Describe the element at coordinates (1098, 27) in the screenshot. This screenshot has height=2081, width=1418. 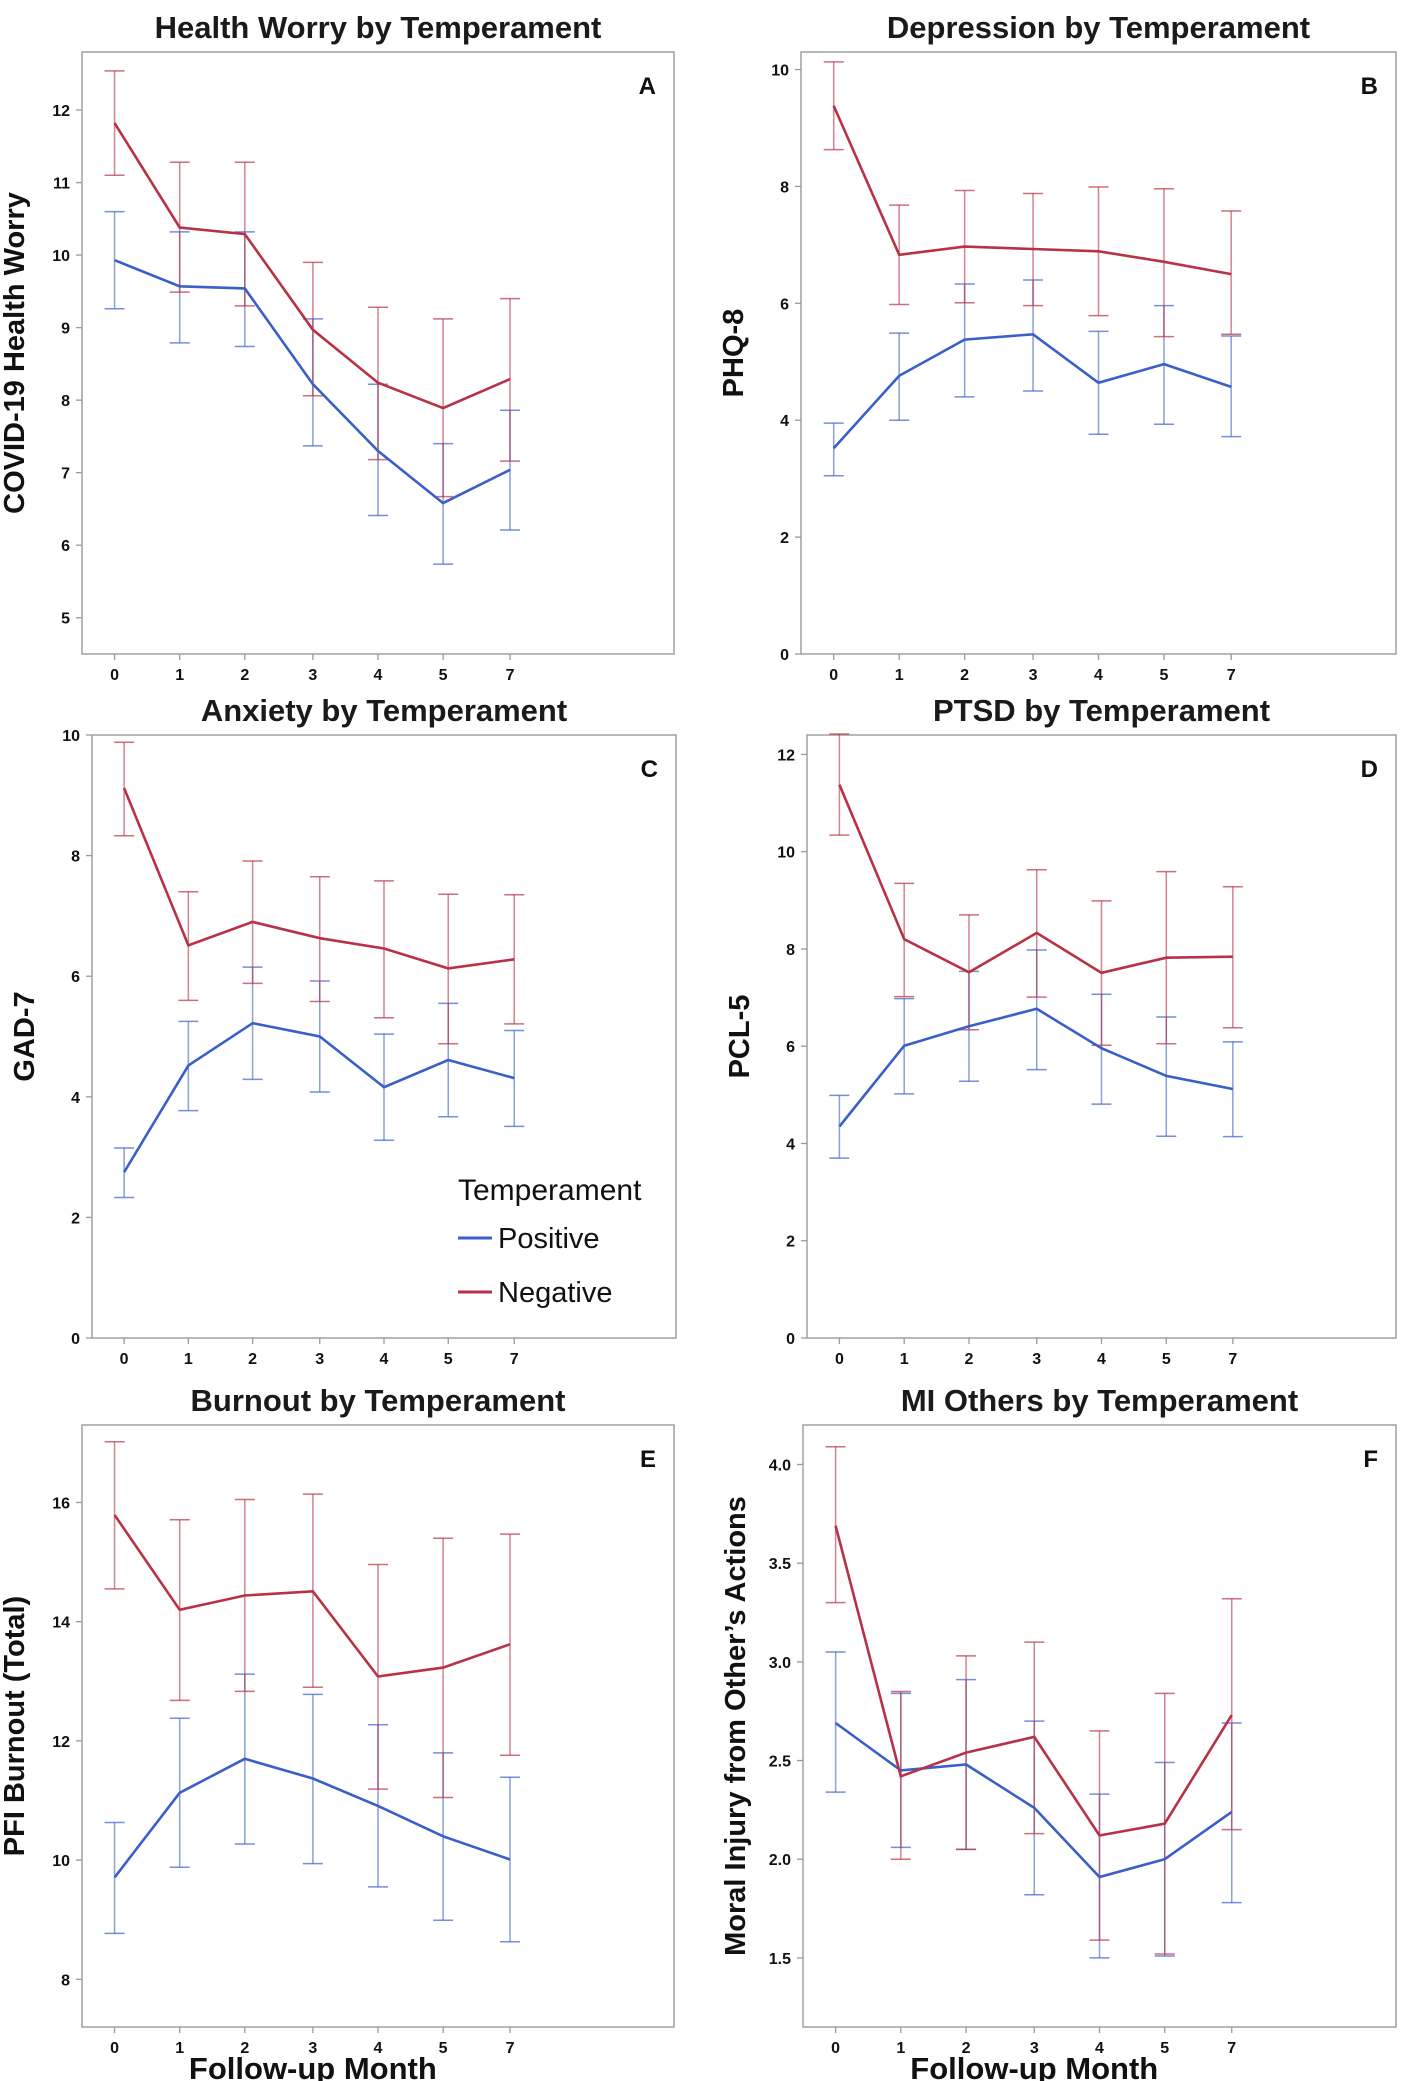
I see `chart-title: Depression by Temperament` at that location.